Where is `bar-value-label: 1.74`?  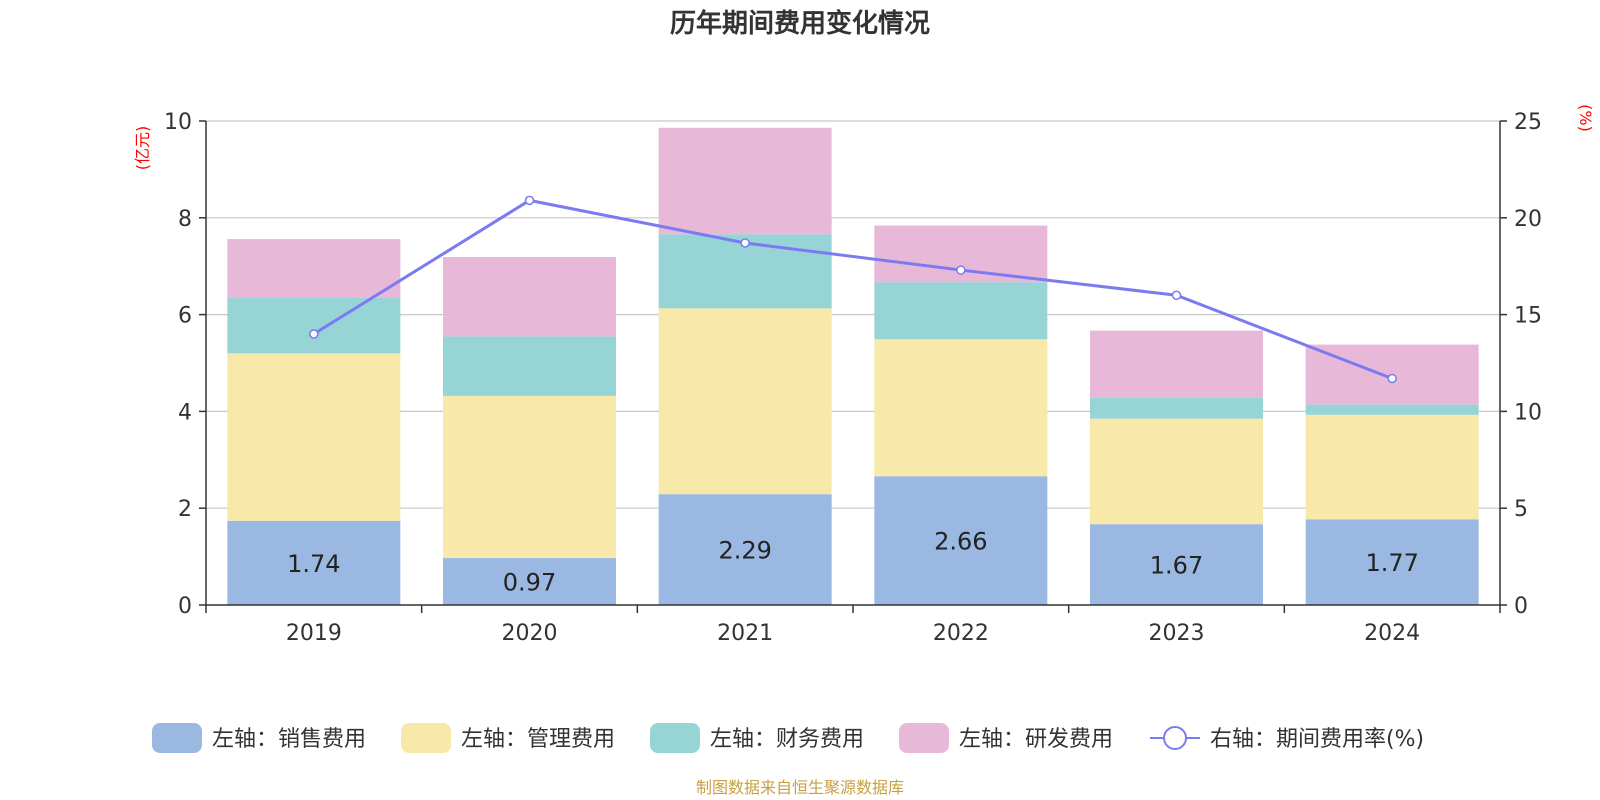
bar-value-label: 1.74 is located at coordinates (313, 564).